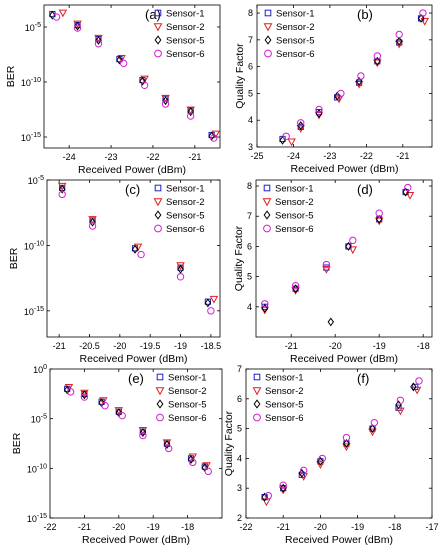 Image resolution: width=446 pixels, height=550 pixels. I want to click on y-tick-label: 3, so click(239, 488).